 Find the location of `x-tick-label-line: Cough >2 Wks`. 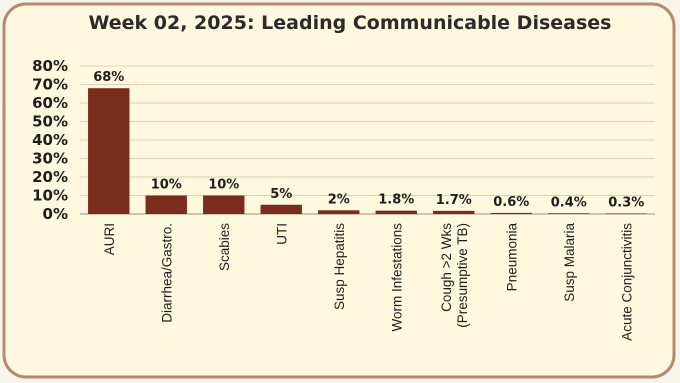

x-tick-label-line: Cough >2 Wks is located at coordinates (446, 267).